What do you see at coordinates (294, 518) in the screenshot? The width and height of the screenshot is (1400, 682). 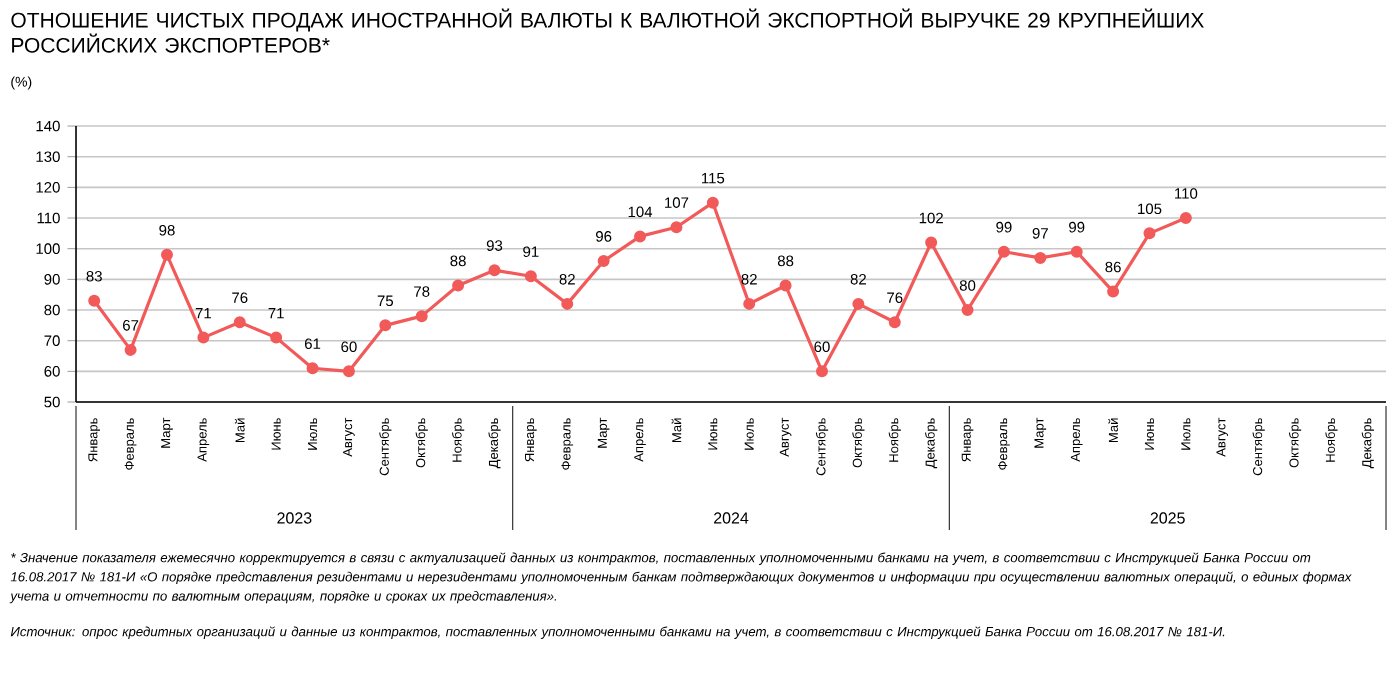 I see `text: 2023` at bounding box center [294, 518].